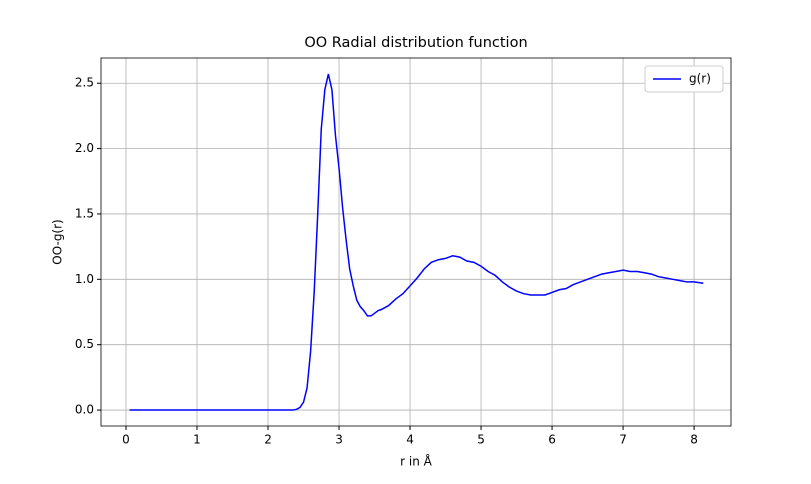  I want to click on y-tick-label: 0.0, so click(84, 410).